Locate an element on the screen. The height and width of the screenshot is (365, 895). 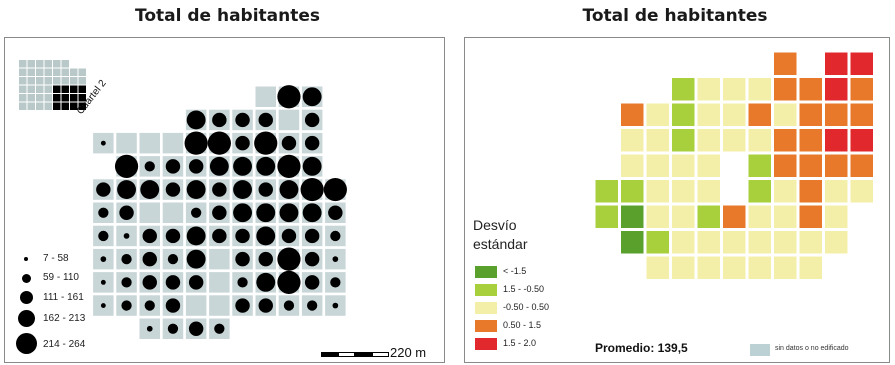
legend-label: 59 - 110 is located at coordinates (61, 277).